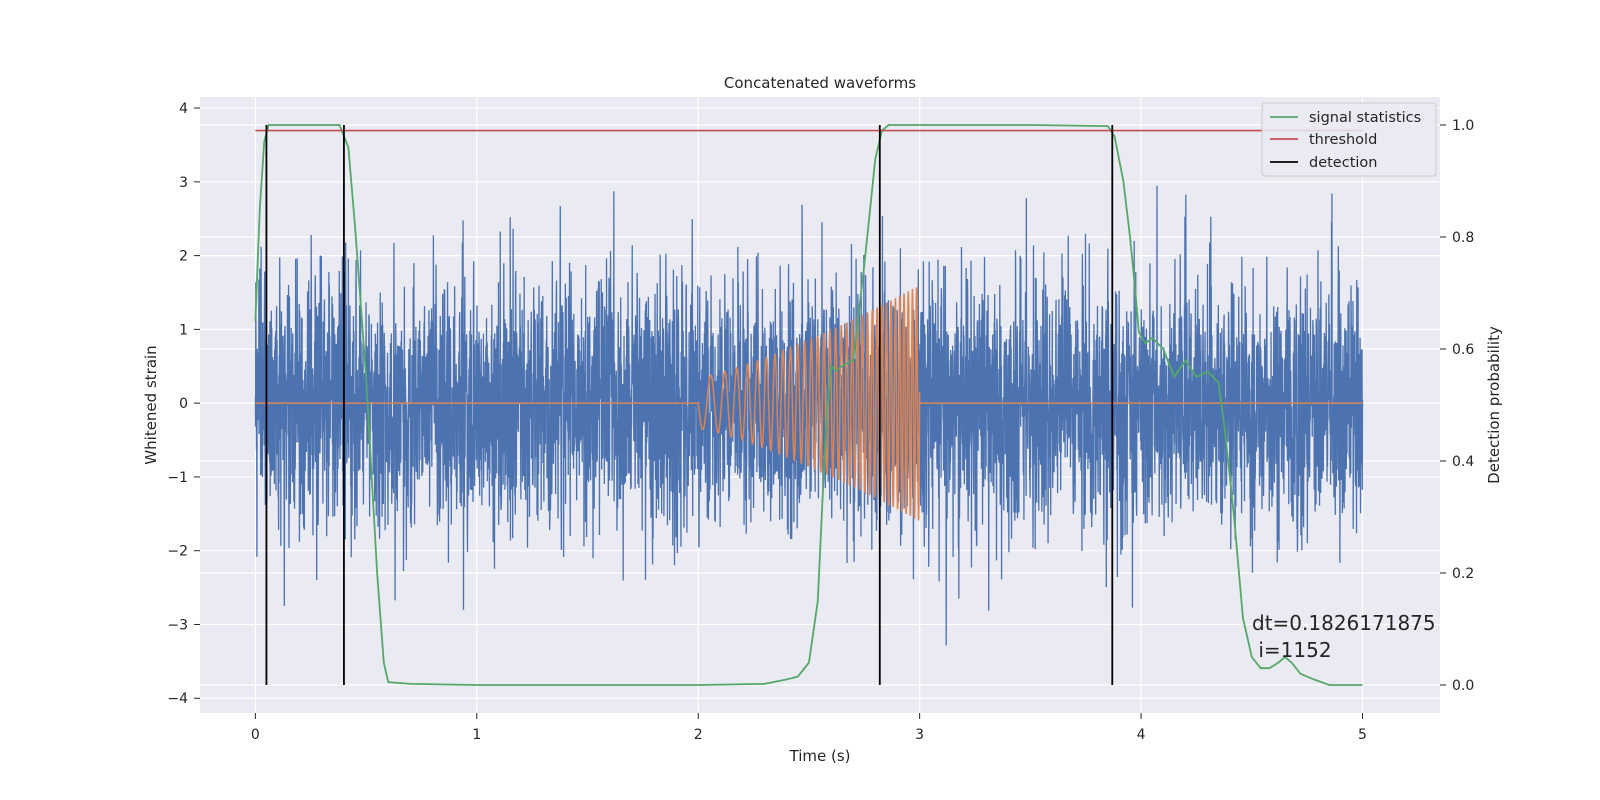 This screenshot has width=1600, height=800. I want to click on legend-box, so click(1349, 139).